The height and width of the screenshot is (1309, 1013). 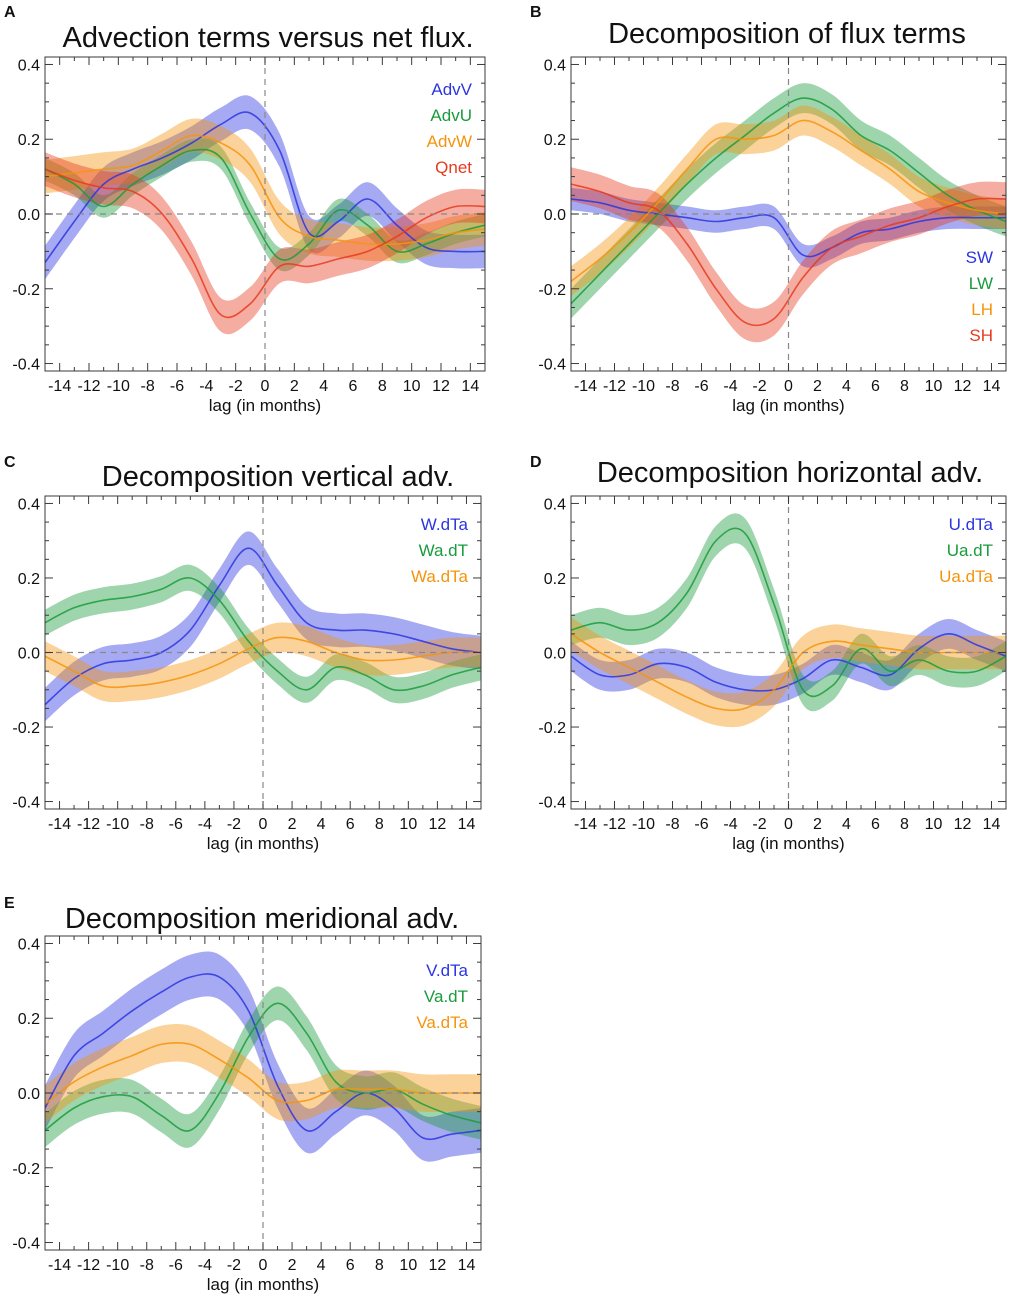 I want to click on band-lh, so click(x=788, y=201).